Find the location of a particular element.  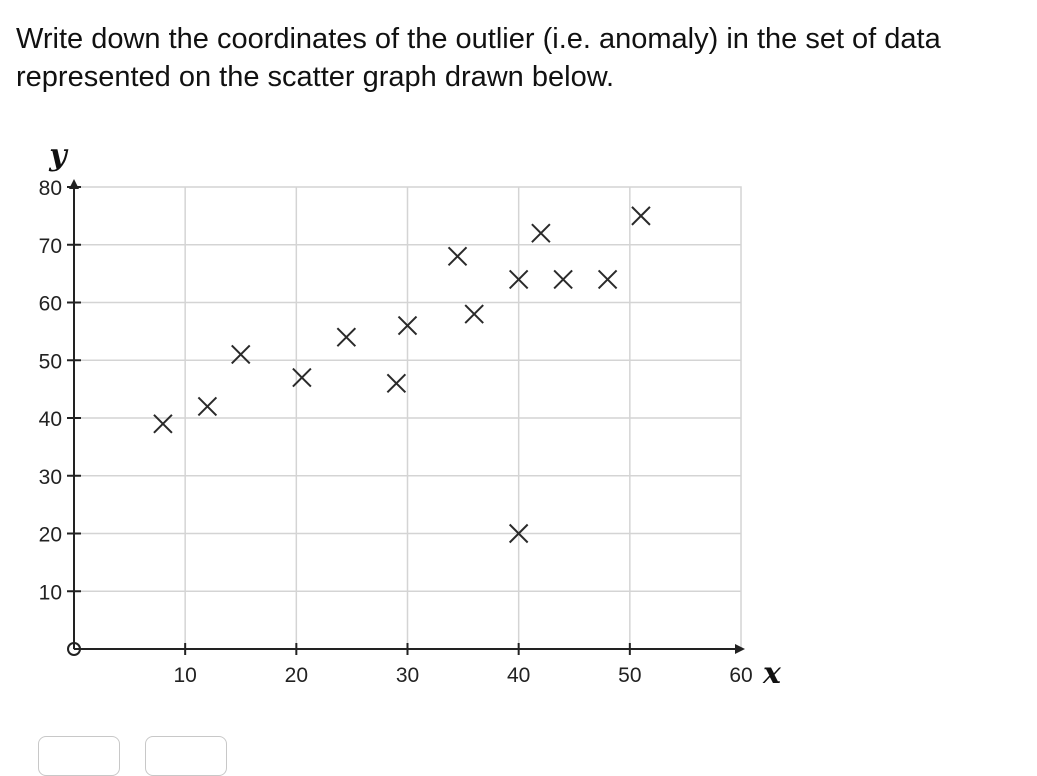

y-tick-label: 50 is located at coordinates (50, 361).